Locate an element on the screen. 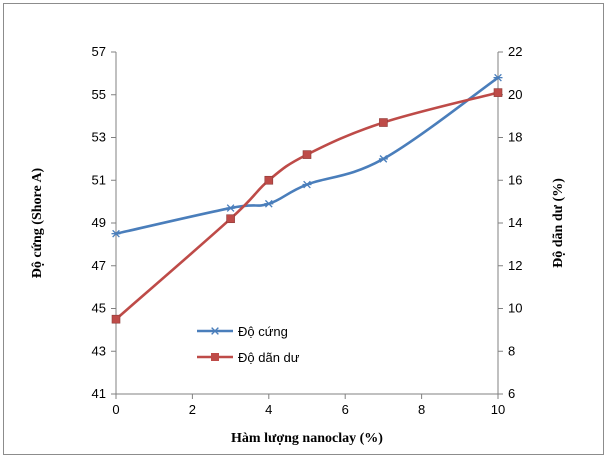 Image resolution: width=609 pixels, height=459 pixels. x-tick-label: 10 is located at coordinates (498, 409).